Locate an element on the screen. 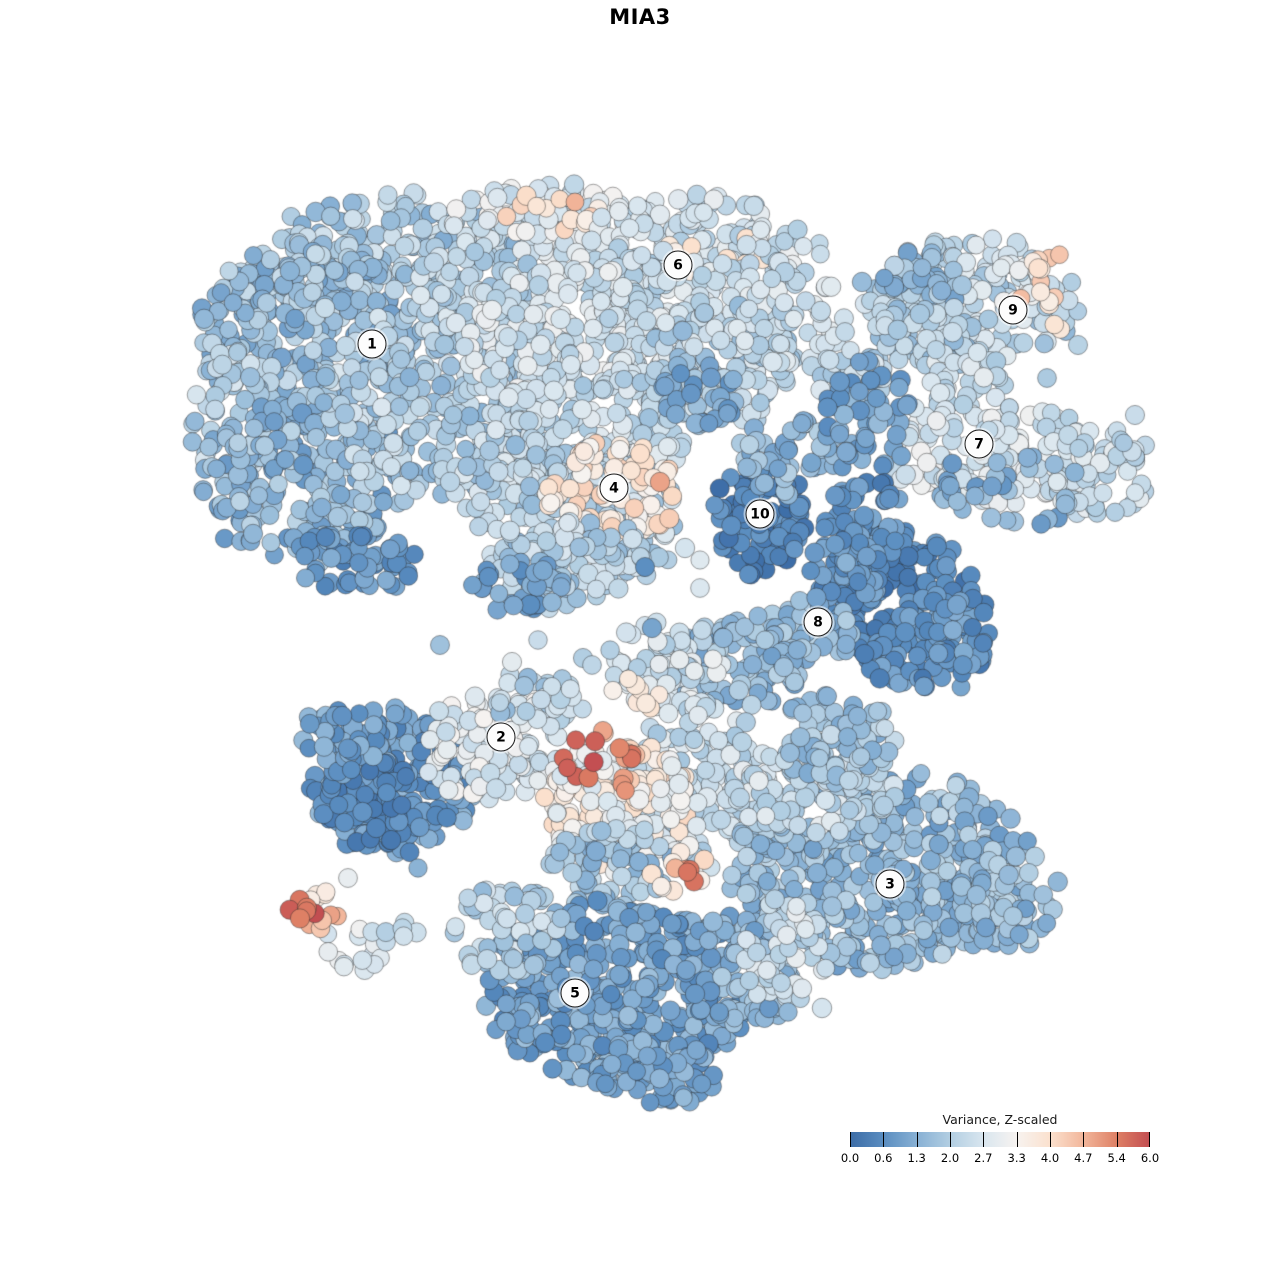 The image size is (1280, 1280). cluster-label-8: 8 is located at coordinates (818, 622).